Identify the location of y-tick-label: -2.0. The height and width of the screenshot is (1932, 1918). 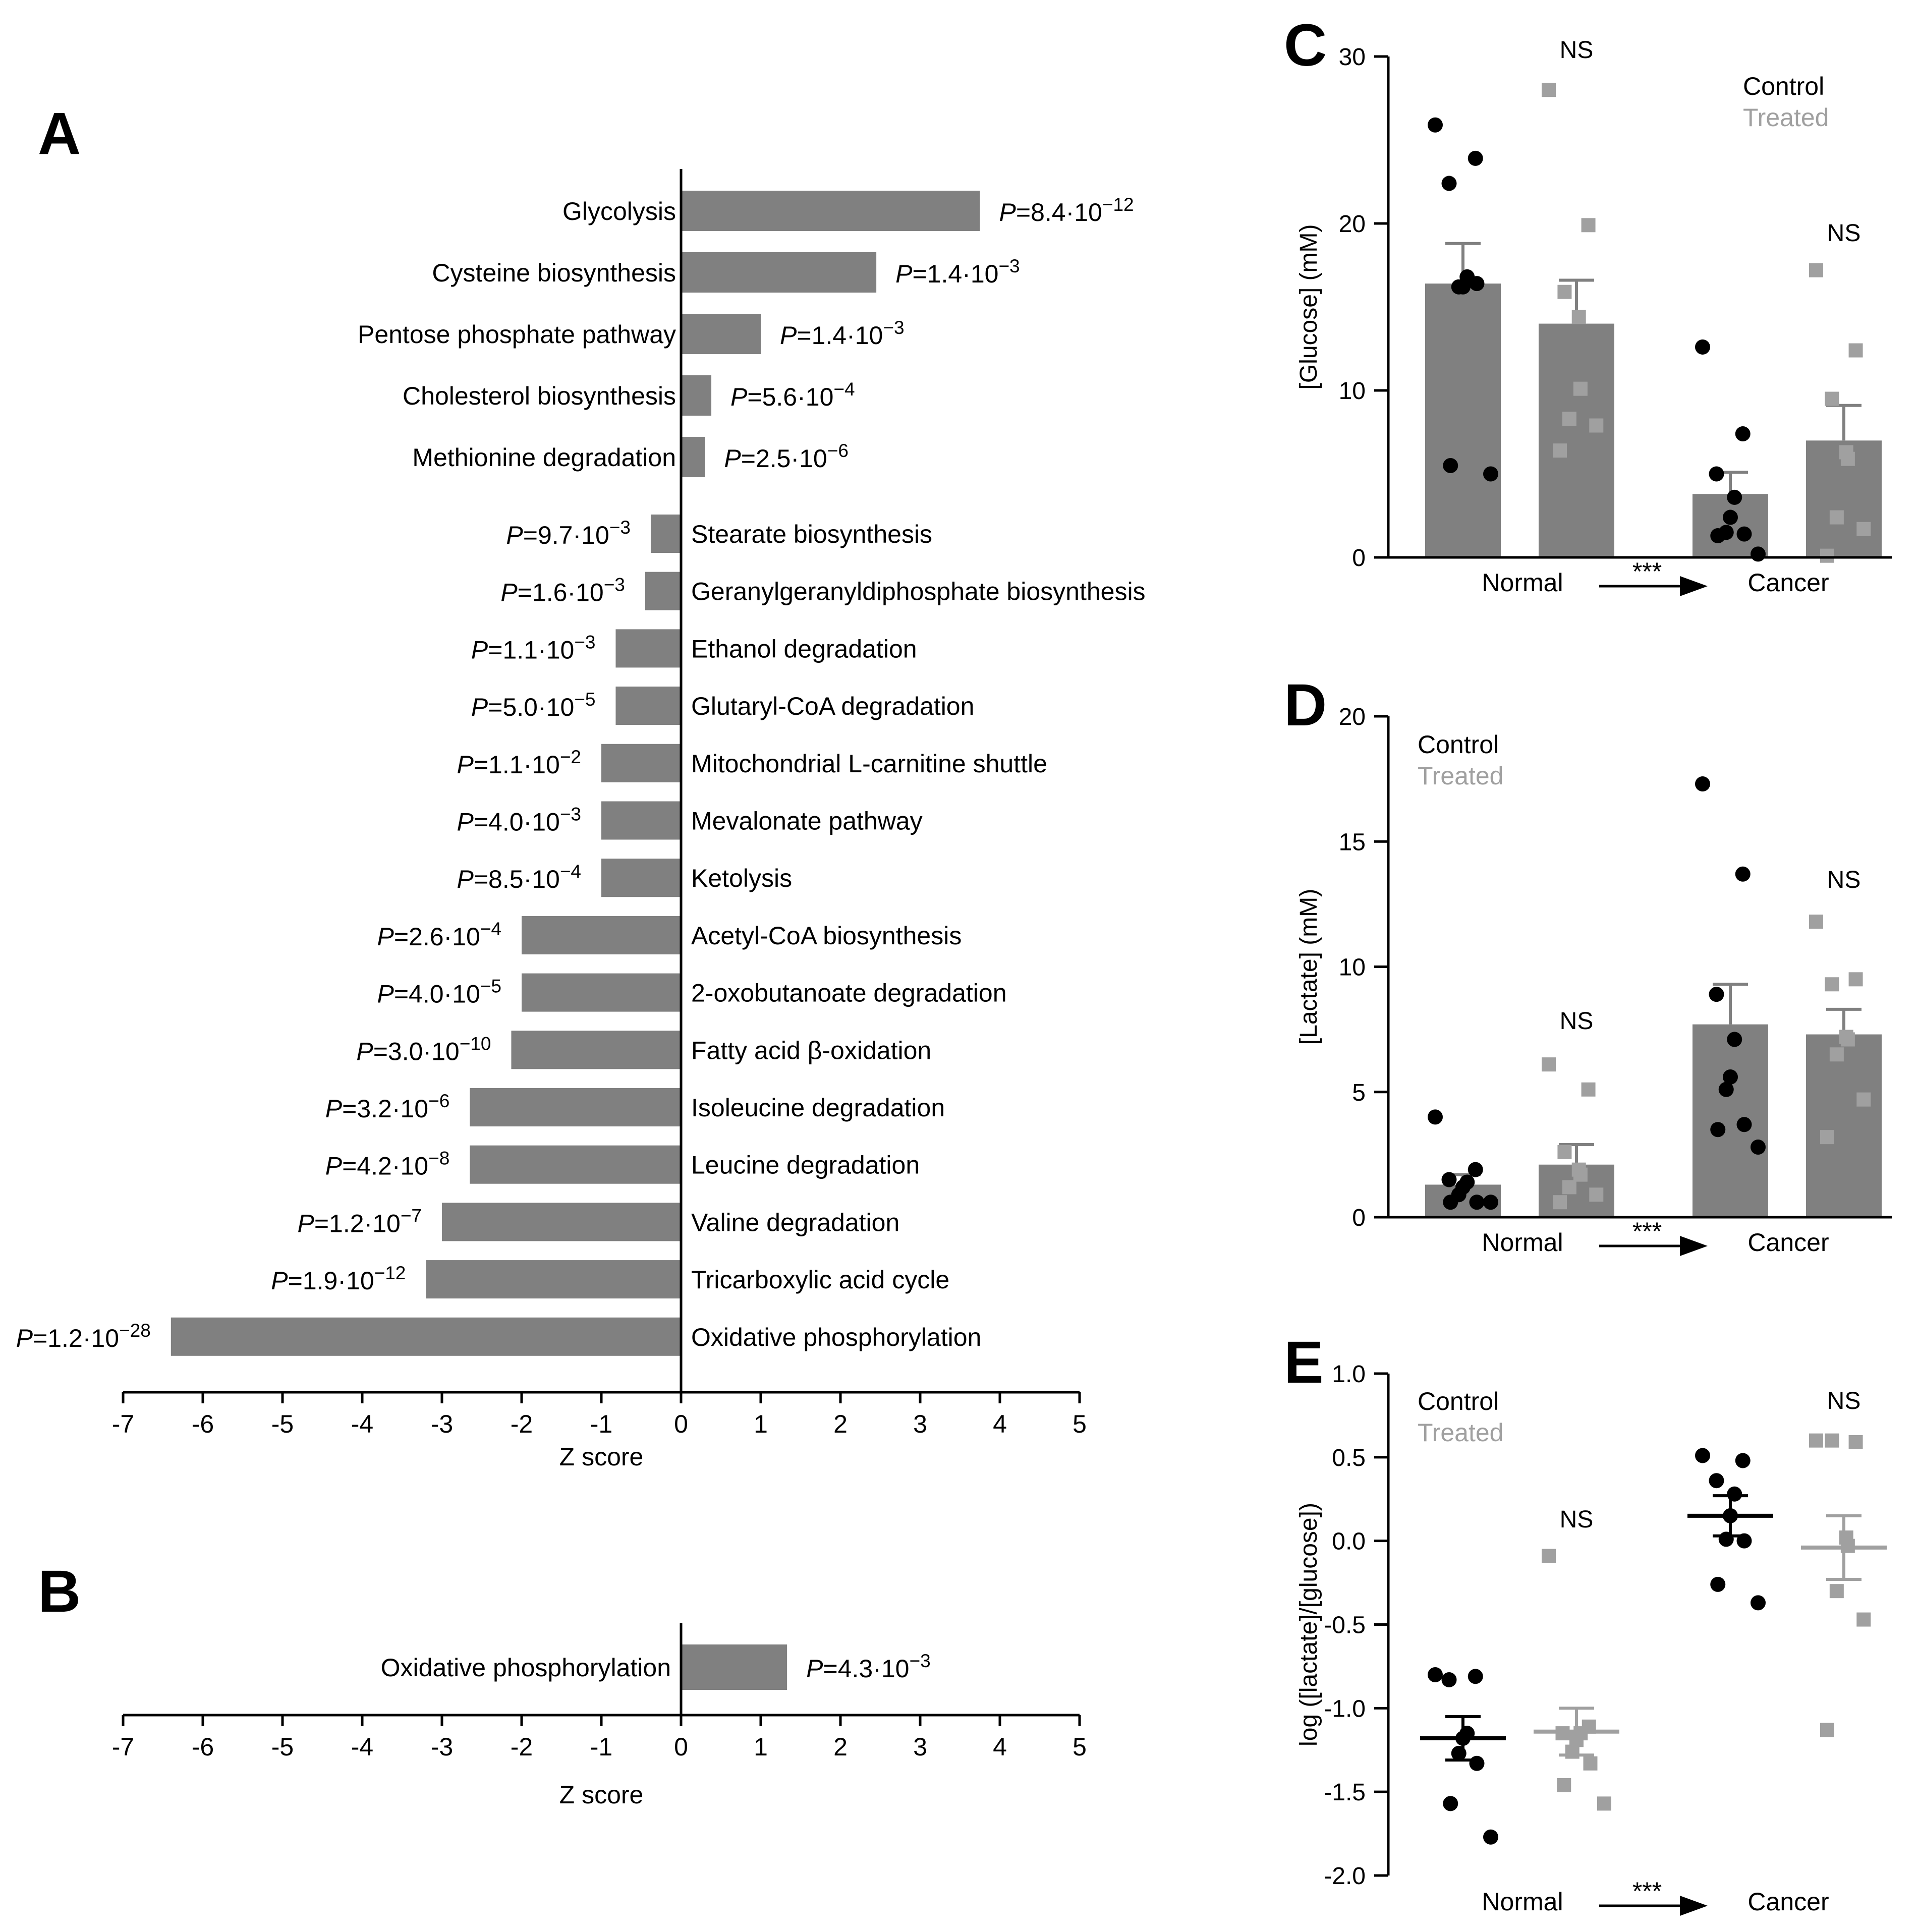
(1345, 1876).